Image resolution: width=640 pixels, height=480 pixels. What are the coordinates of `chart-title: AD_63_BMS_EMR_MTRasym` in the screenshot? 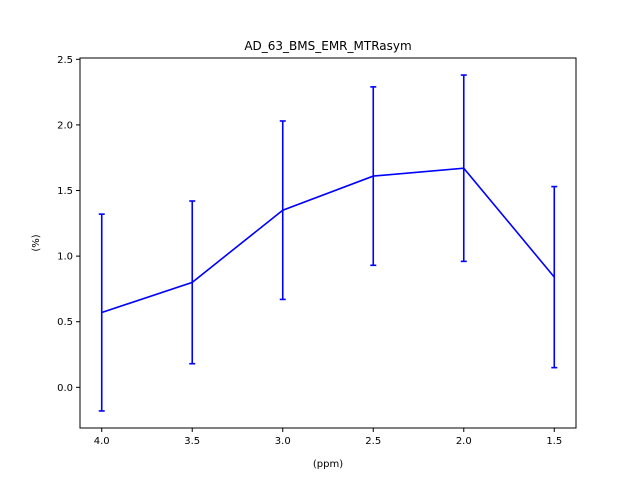 It's located at (327, 46).